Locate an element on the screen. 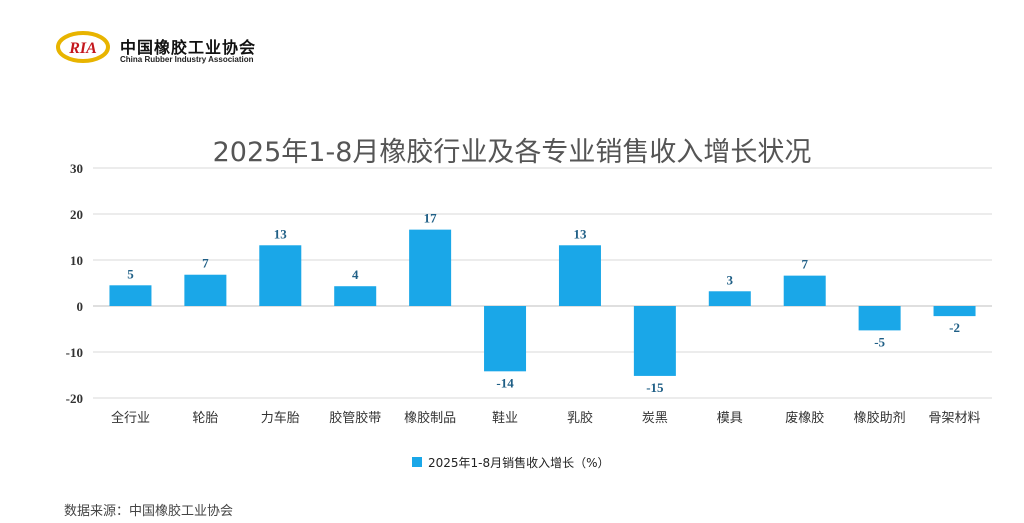  data-label: 5 is located at coordinates (130, 273).